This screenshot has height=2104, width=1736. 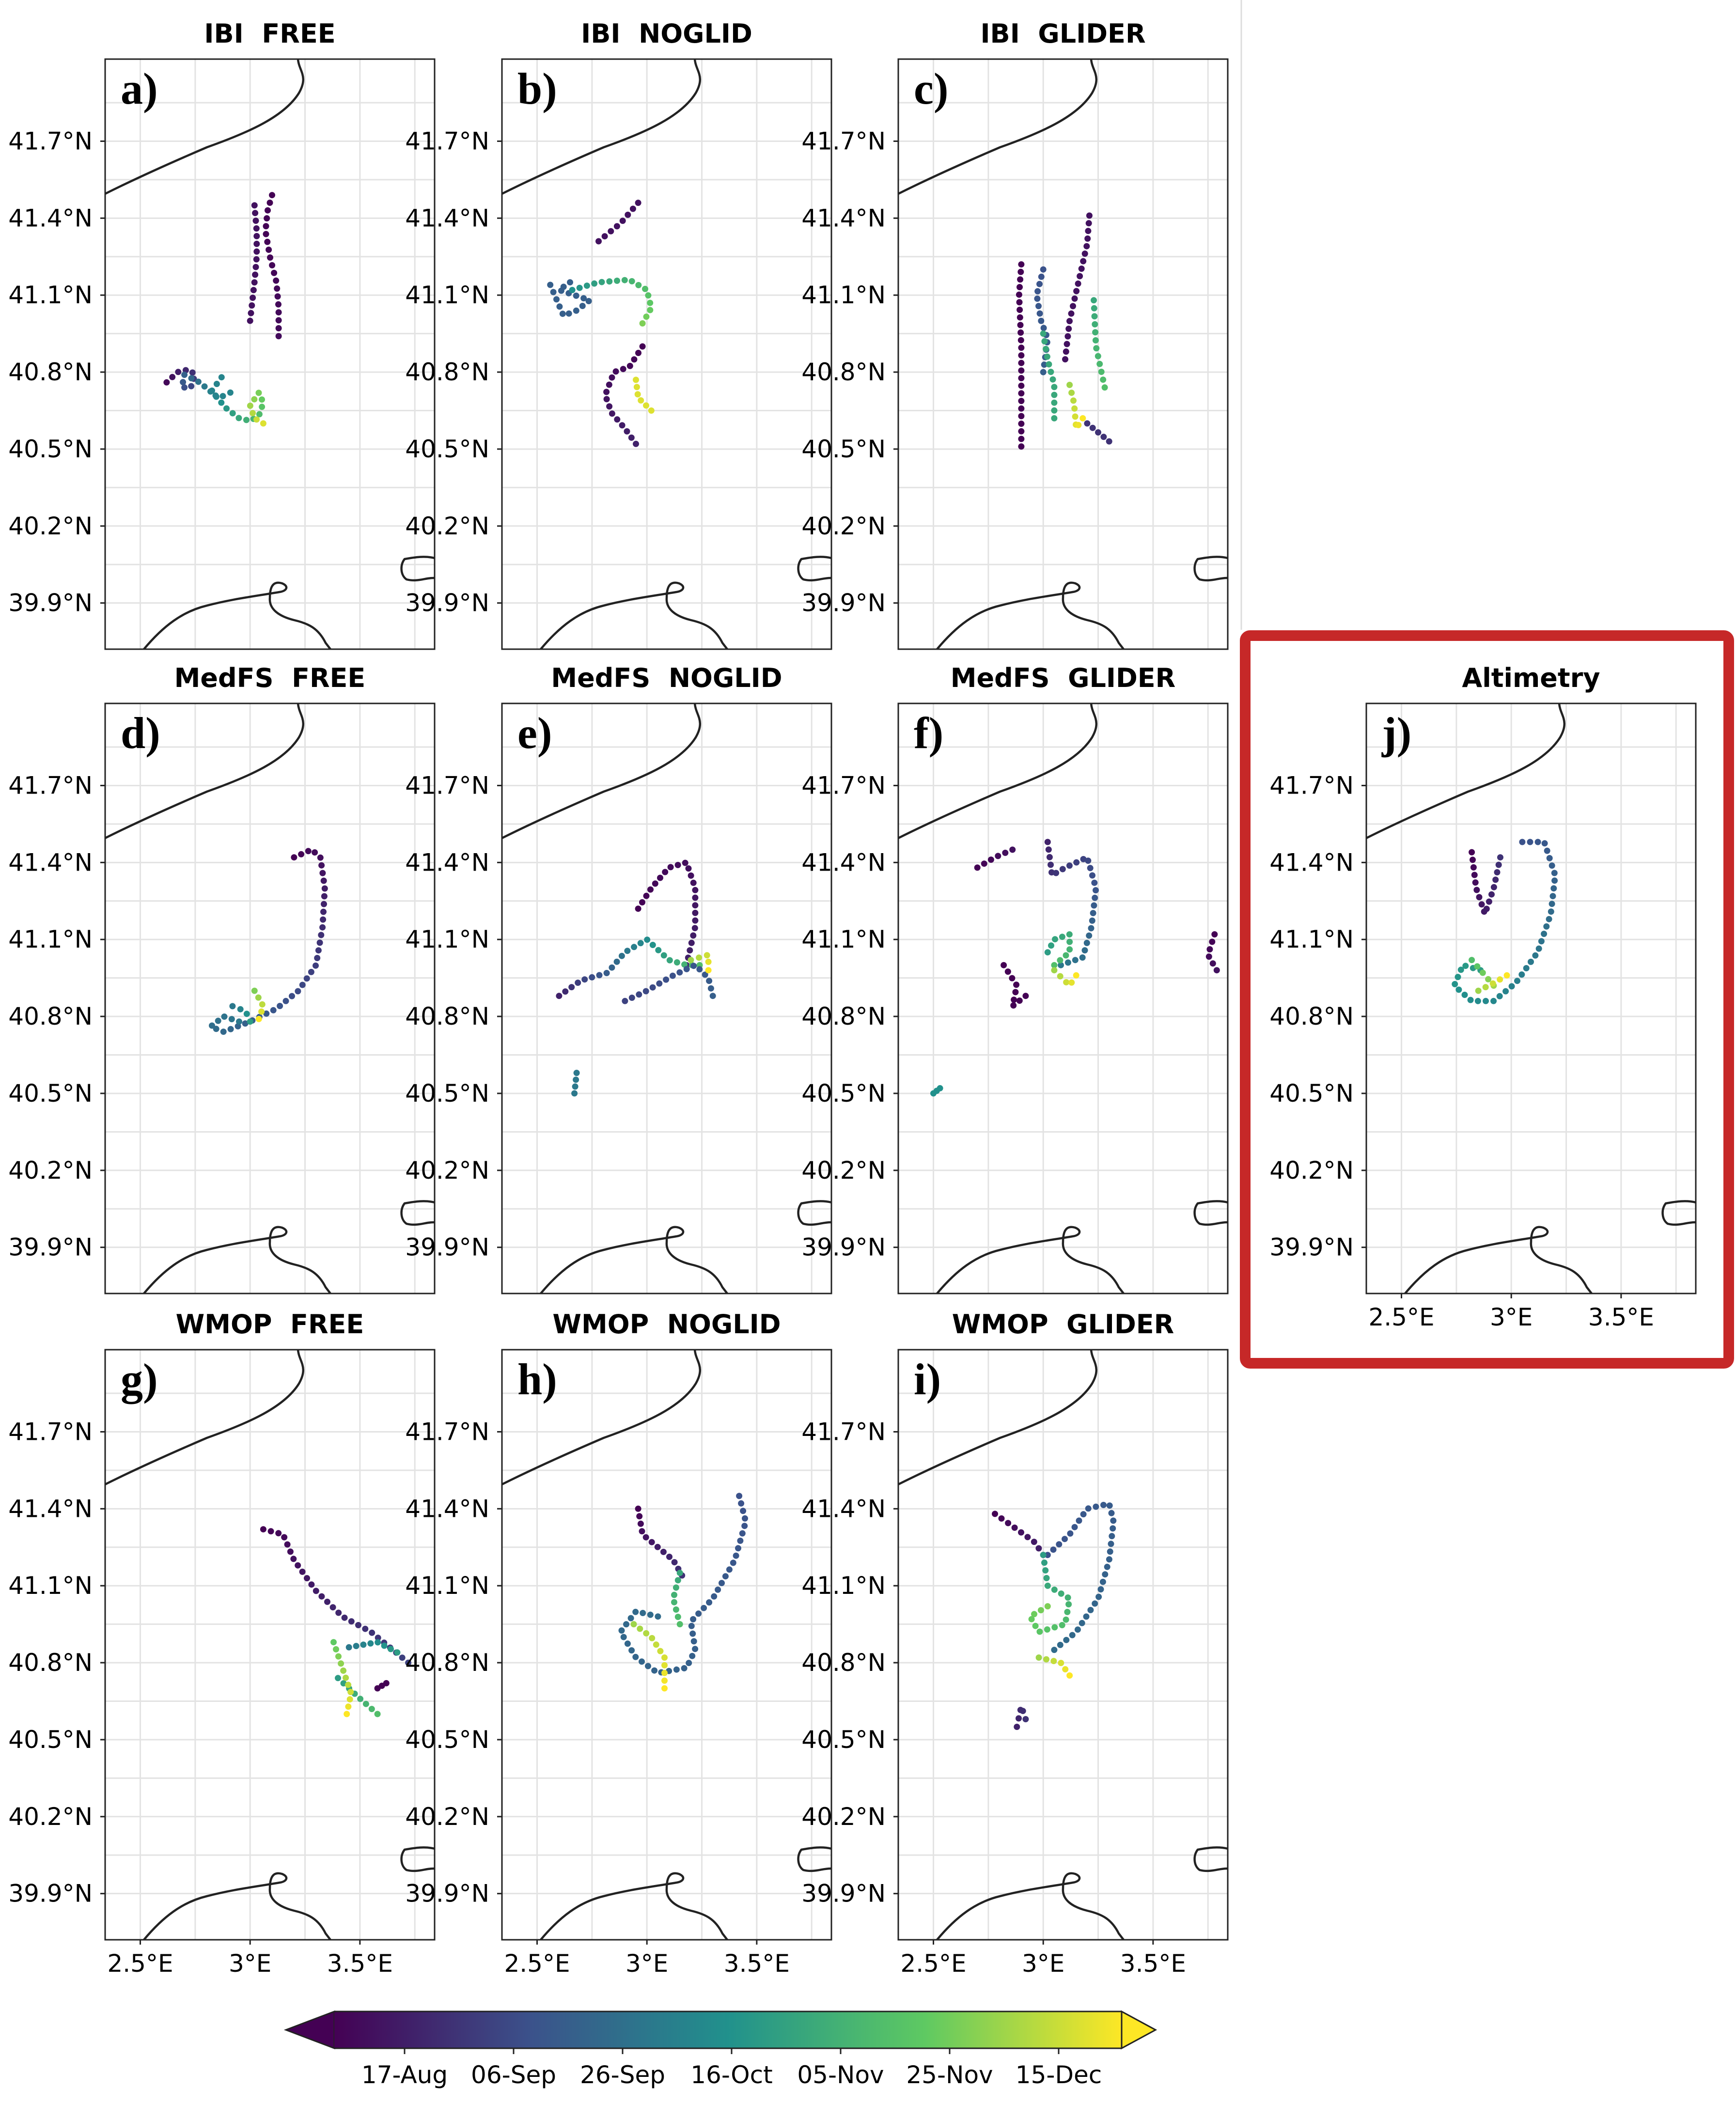 What do you see at coordinates (933, 1963) in the screenshot?
I see `x-tick-label: 2.5°E` at bounding box center [933, 1963].